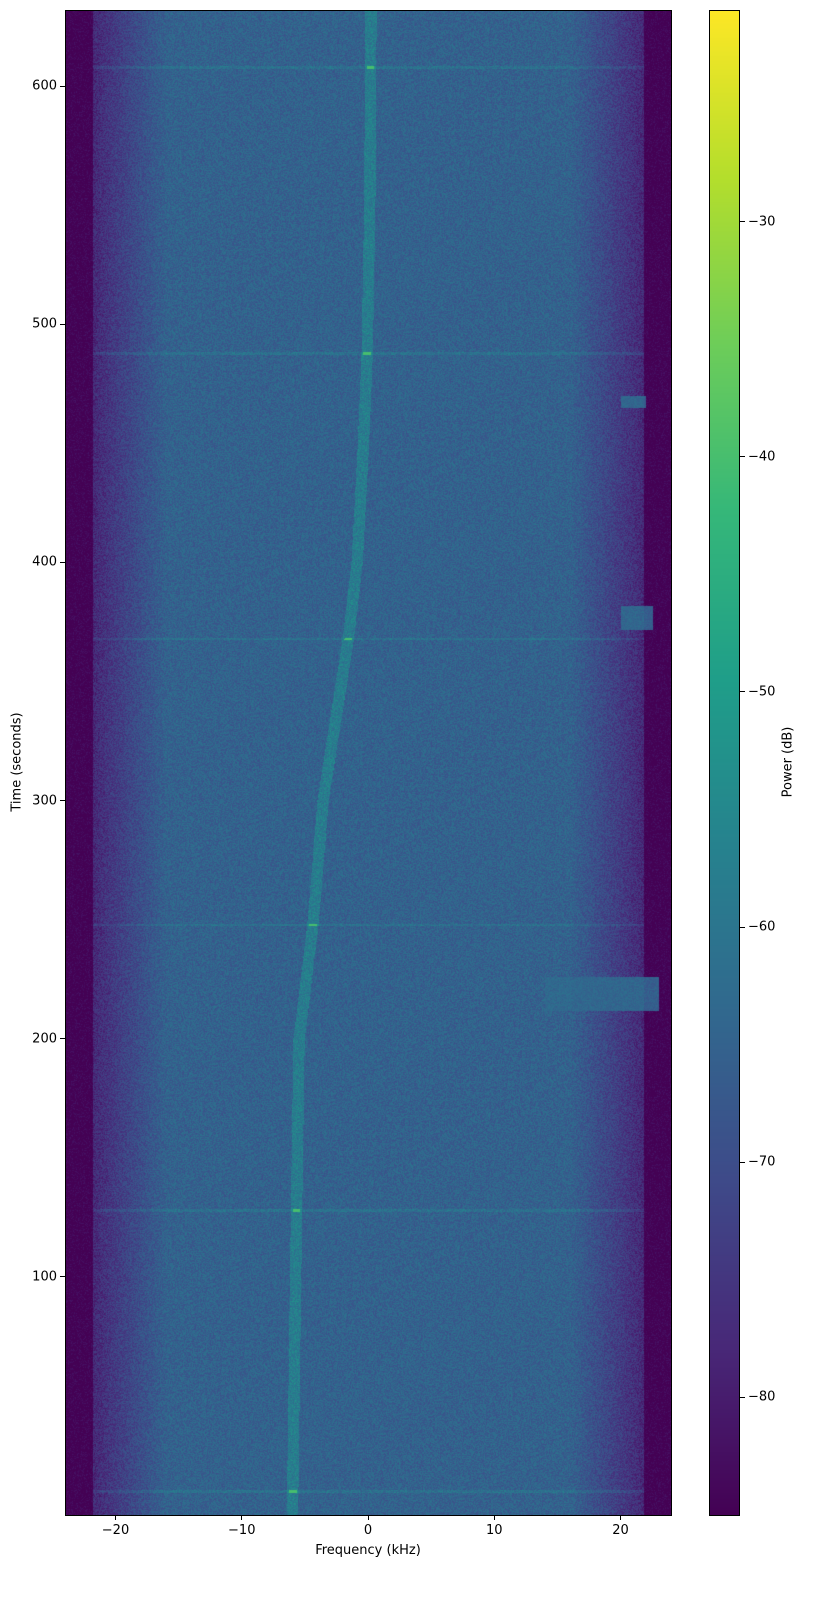 Image resolution: width=823 pixels, height=1603 pixels. I want to click on colorbar, so click(724, 762).